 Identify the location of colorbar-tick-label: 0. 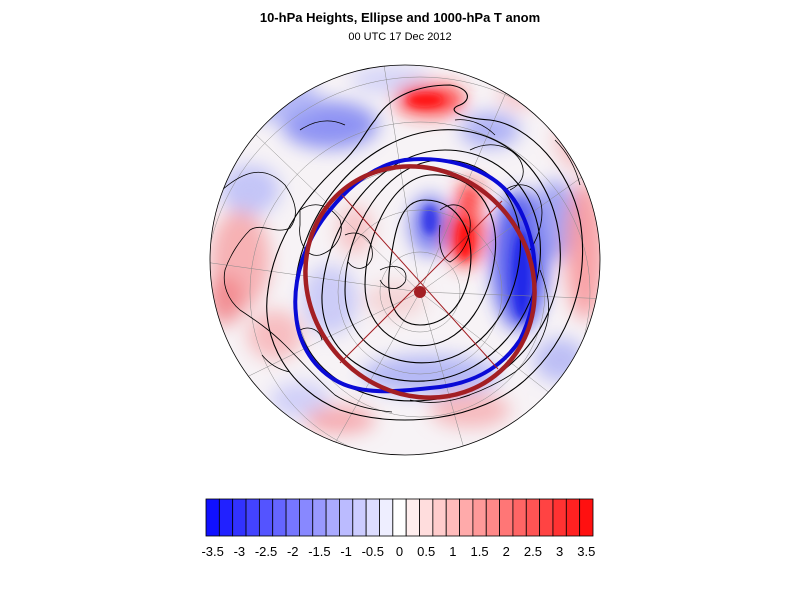
(399, 551).